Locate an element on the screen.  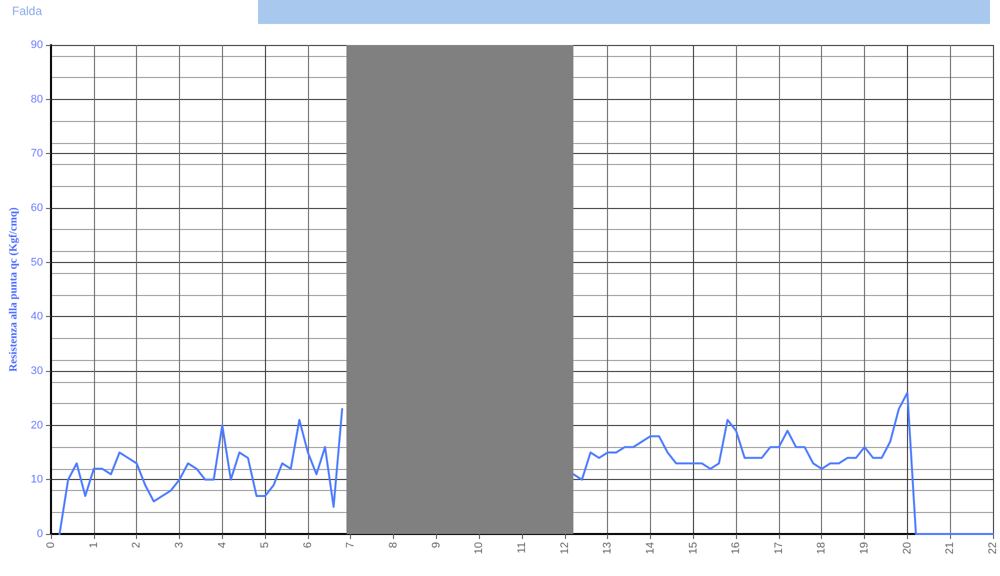
y-tick-label: 90 is located at coordinates (36, 45).